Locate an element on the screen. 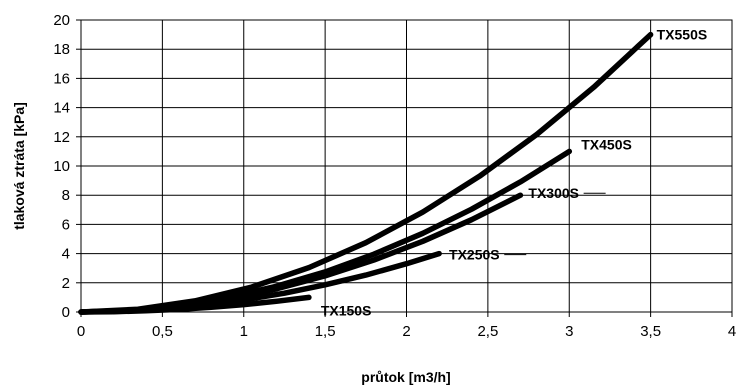 Image resolution: width=737 pixels, height=387 pixels. series-label-tx250s: TX250S is located at coordinates (474, 255).